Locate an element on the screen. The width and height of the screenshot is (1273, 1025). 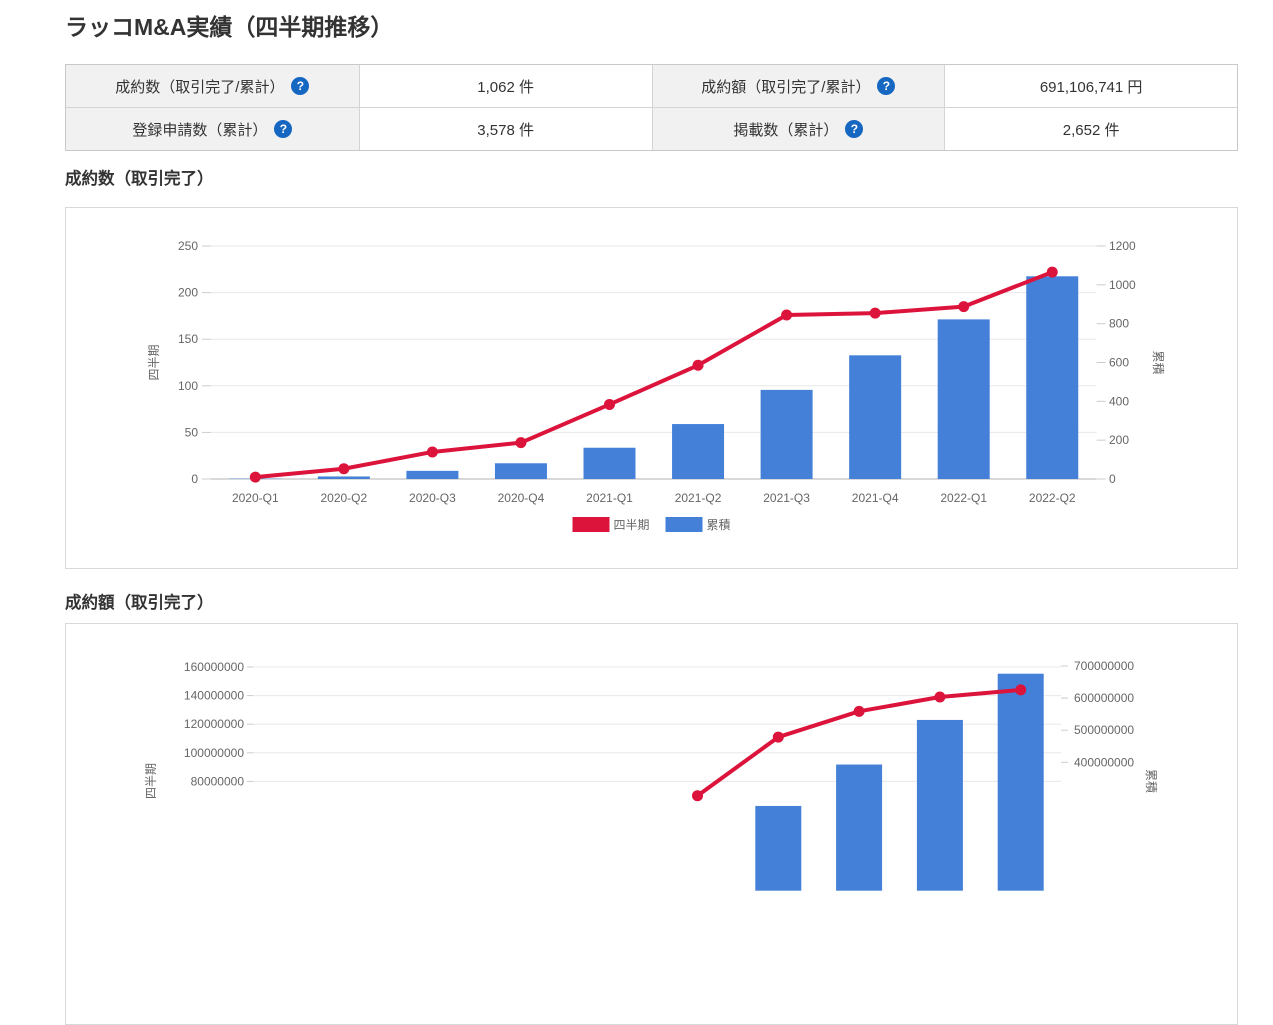
right-axis-tick-label: 700000000 is located at coordinates (1104, 666).